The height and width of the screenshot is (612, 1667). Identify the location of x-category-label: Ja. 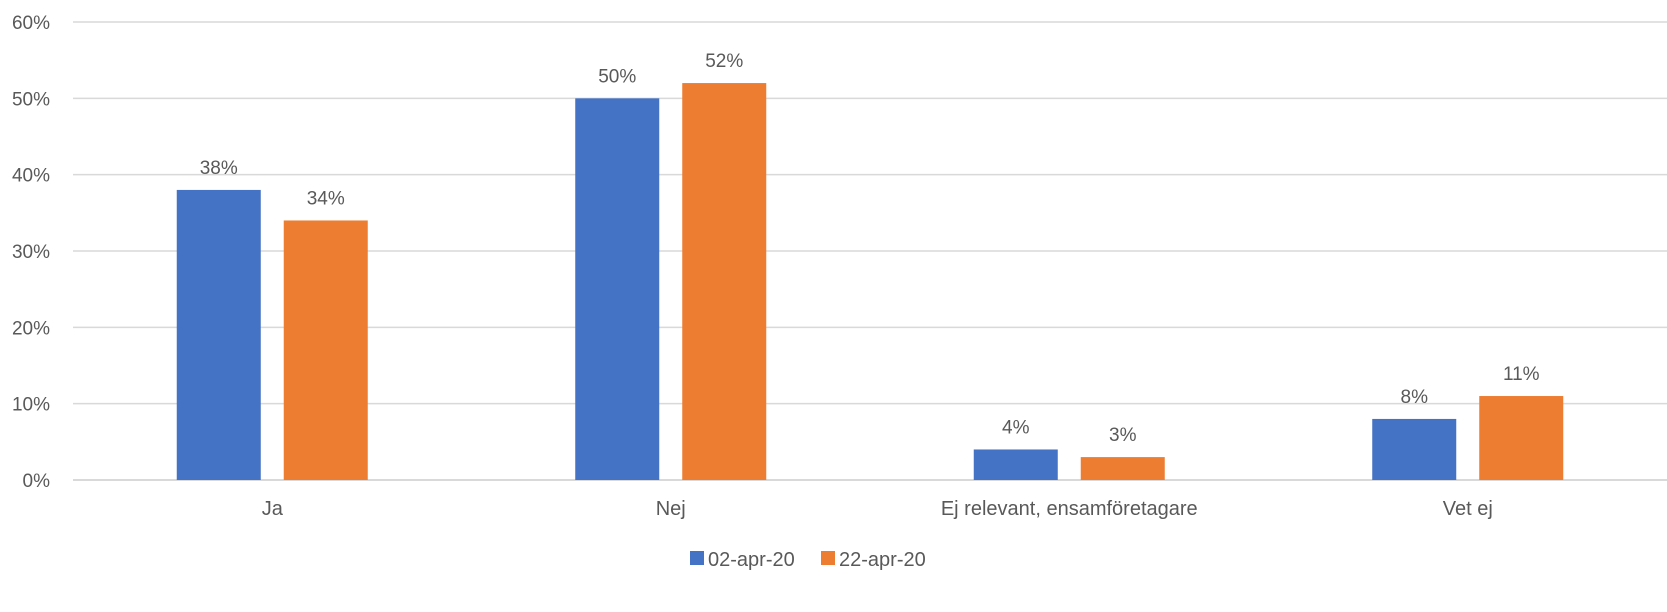
(273, 509).